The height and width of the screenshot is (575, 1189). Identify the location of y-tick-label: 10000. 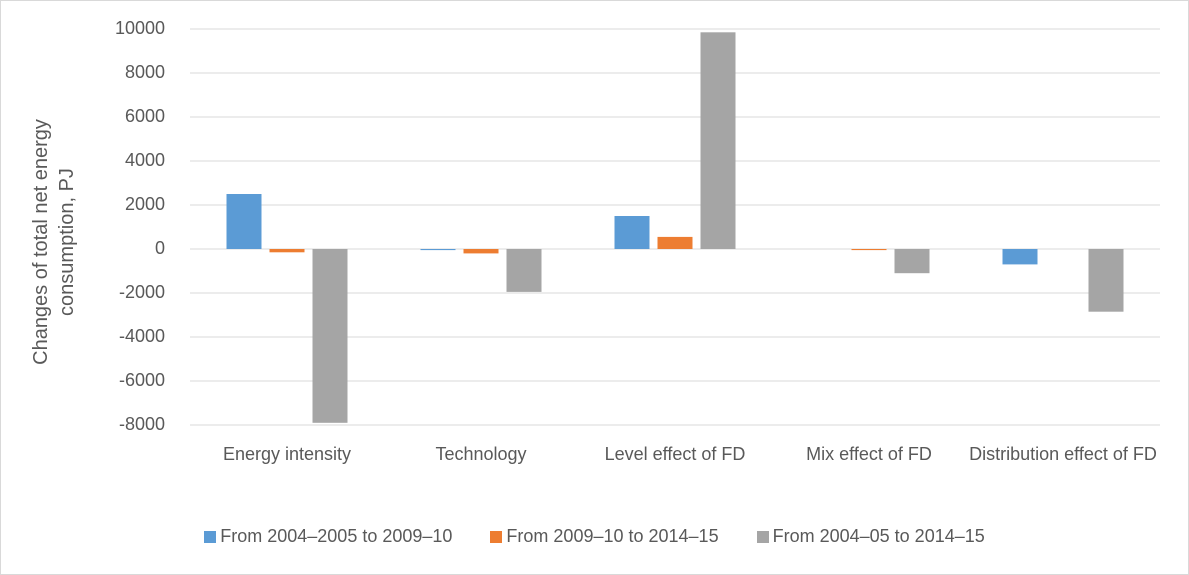
(140, 28).